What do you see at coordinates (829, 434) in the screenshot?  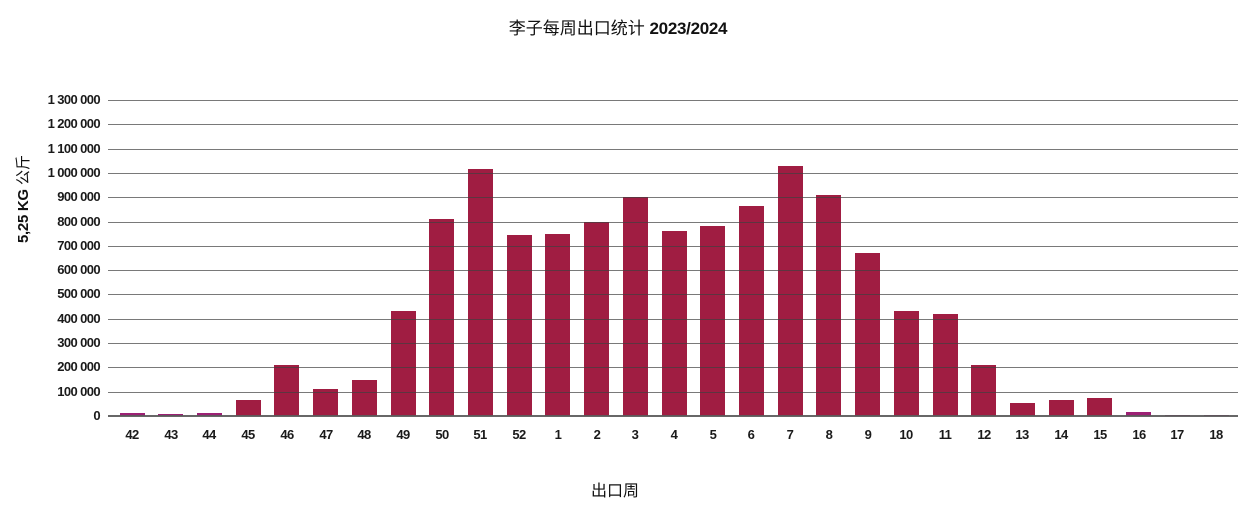 I see `x-tick-label: 8` at bounding box center [829, 434].